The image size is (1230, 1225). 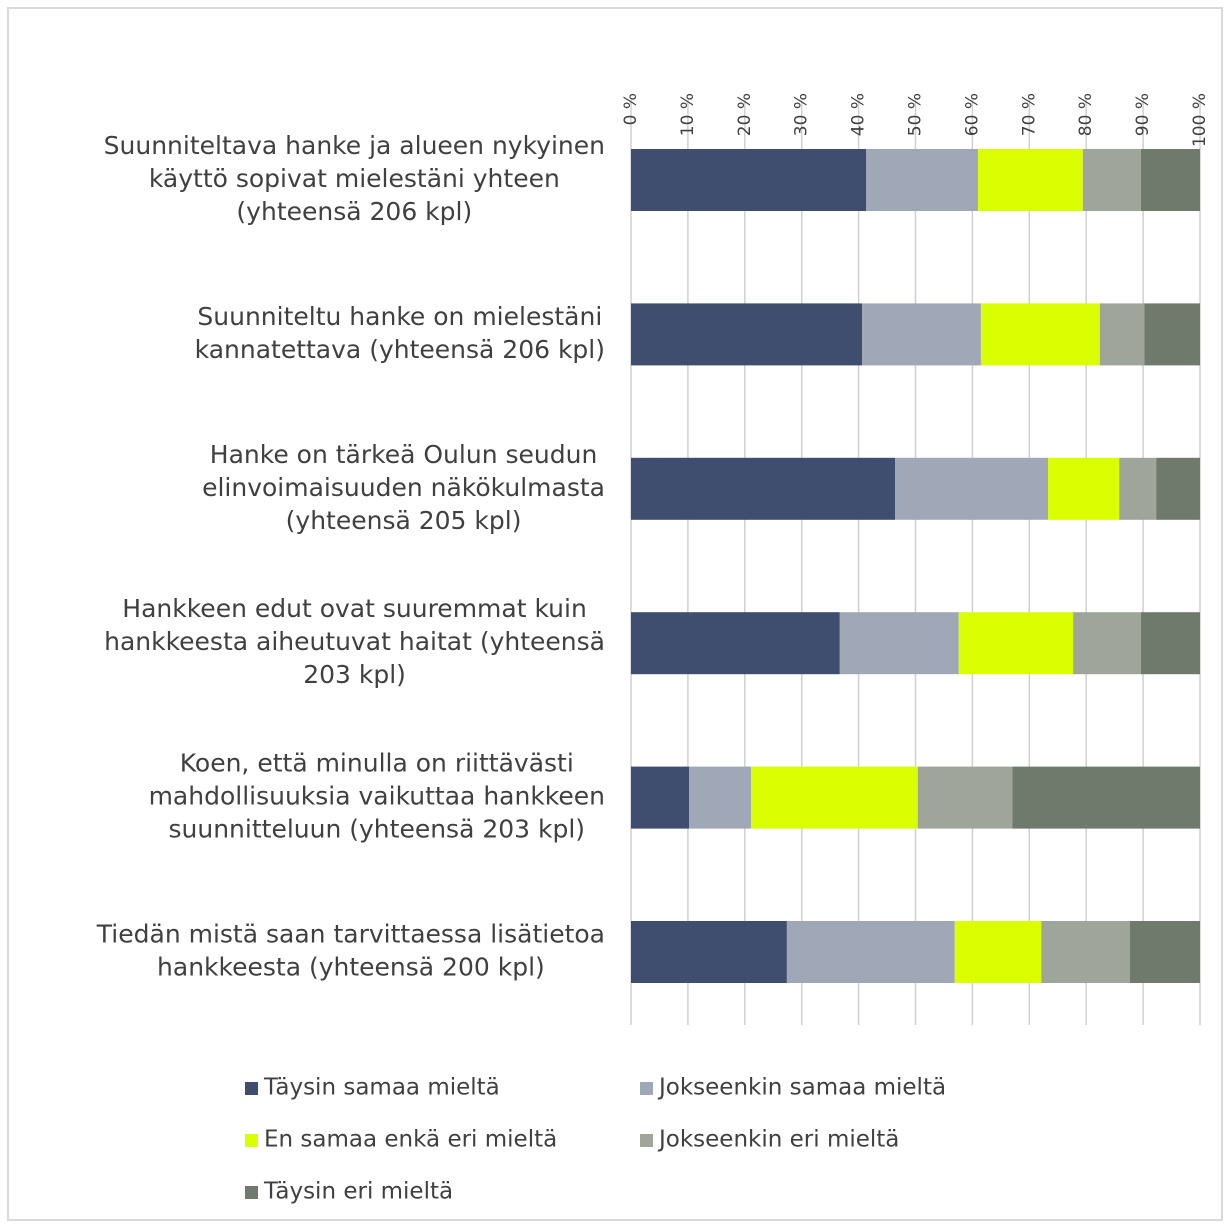 What do you see at coordinates (778, 1140) in the screenshot?
I see `legend-label: Jokseenkin eri mieltä` at bounding box center [778, 1140].